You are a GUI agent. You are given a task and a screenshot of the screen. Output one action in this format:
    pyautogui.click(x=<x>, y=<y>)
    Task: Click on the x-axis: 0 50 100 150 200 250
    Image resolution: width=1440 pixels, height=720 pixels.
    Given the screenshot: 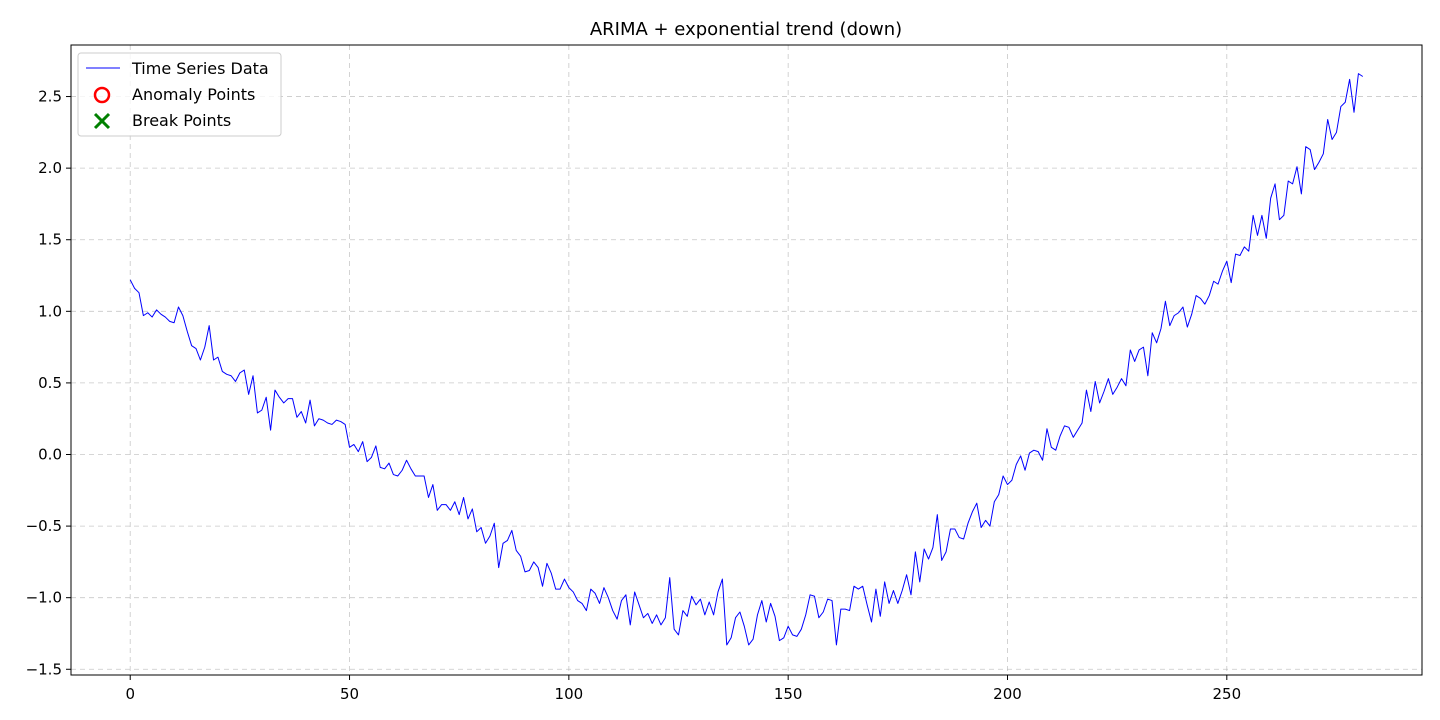 What is the action you would take?
    pyautogui.click(x=683, y=689)
    